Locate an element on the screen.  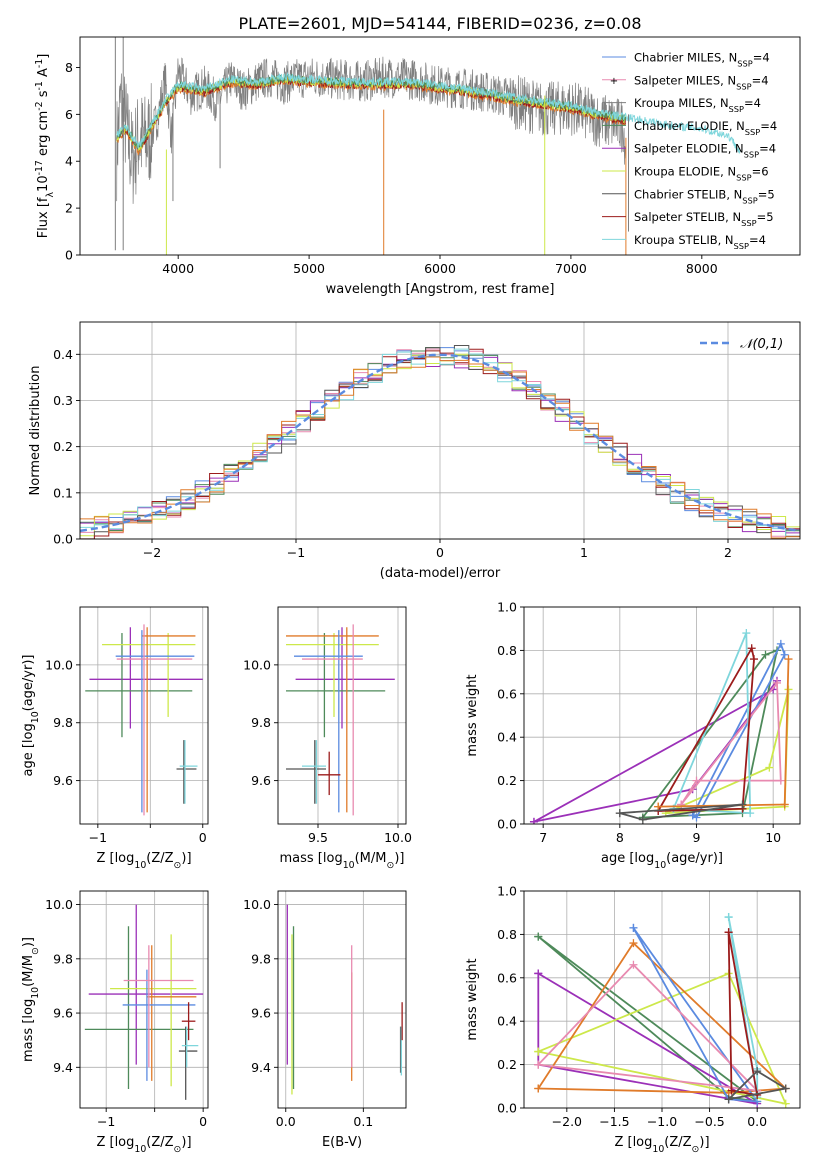
legend-marker: + is located at coordinates (614, 81).